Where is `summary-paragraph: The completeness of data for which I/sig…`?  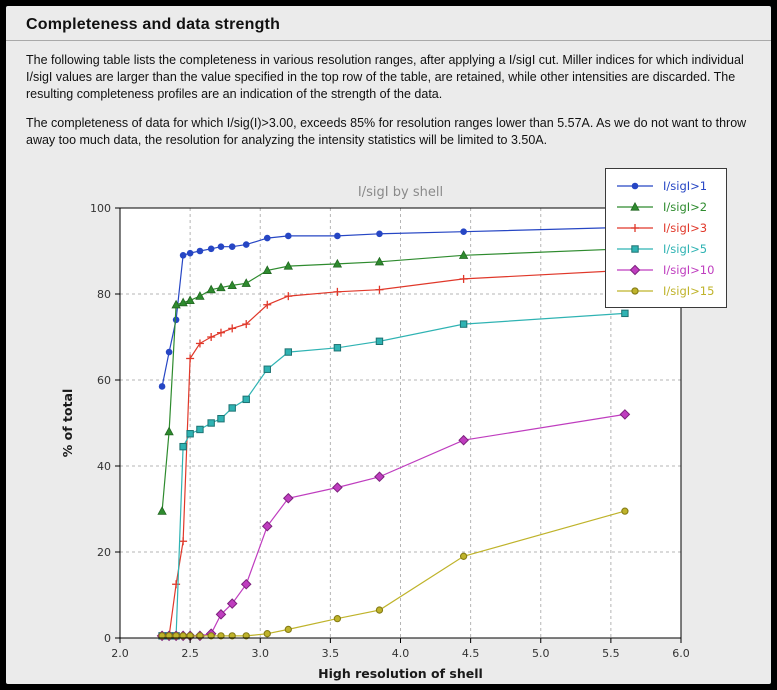 summary-paragraph: The completeness of data for which I/sig… is located at coordinates (386, 131).